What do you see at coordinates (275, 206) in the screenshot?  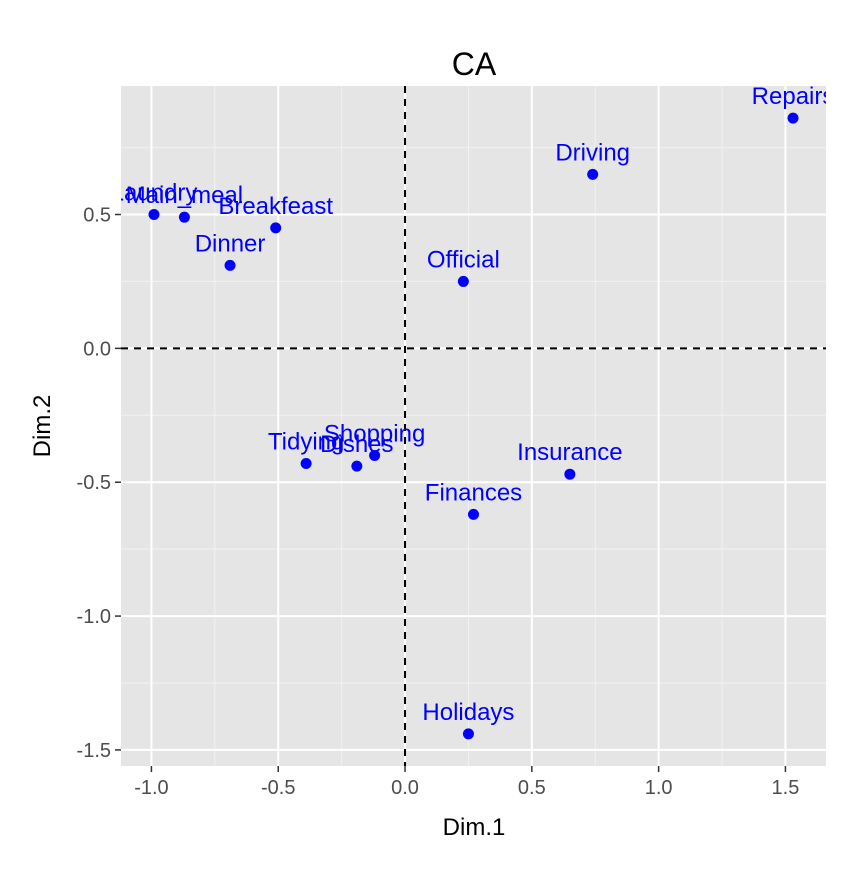 I see `point-label: Breakfeast` at bounding box center [275, 206].